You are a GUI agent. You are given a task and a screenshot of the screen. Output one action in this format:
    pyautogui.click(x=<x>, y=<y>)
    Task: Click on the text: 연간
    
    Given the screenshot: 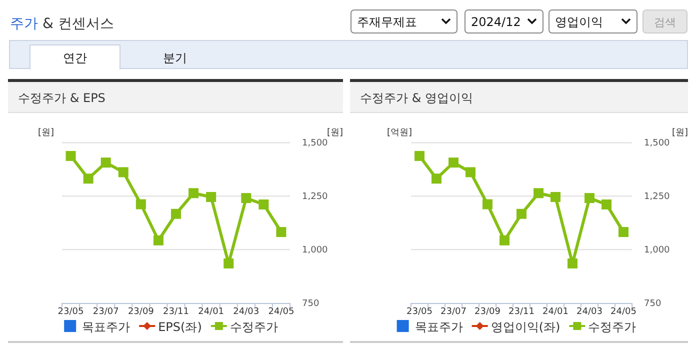 What is the action you would take?
    pyautogui.click(x=75, y=58)
    